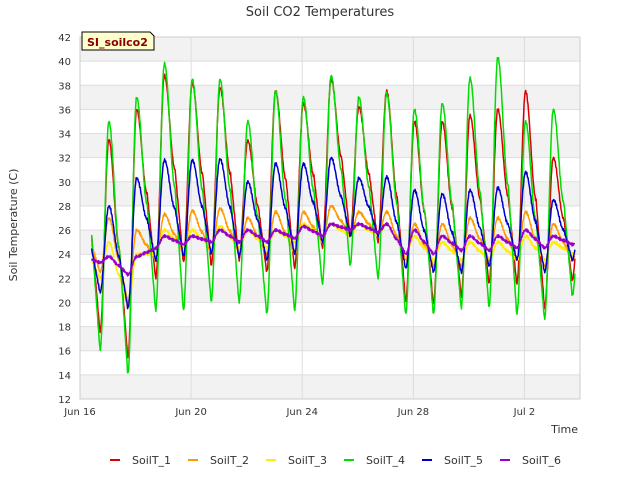 This screenshot has width=640, height=484. I want to click on legend-label: SoilT_3, so click(307, 460).